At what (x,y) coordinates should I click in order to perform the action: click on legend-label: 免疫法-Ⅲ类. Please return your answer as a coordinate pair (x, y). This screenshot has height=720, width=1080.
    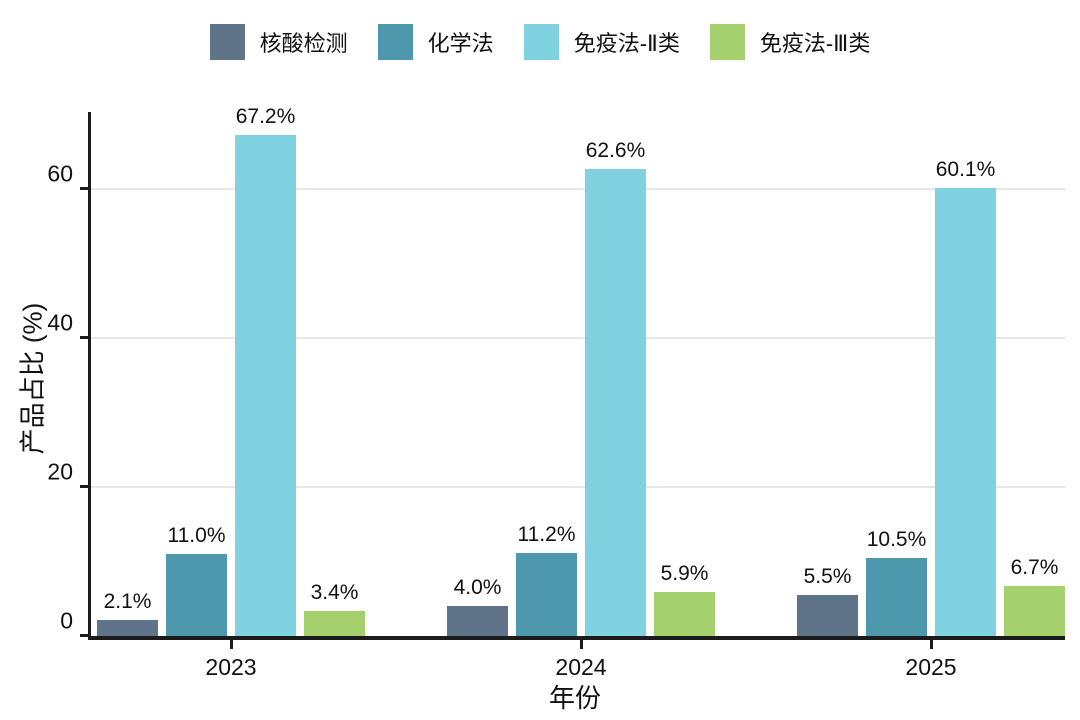
    Looking at the image, I should click on (815, 43).